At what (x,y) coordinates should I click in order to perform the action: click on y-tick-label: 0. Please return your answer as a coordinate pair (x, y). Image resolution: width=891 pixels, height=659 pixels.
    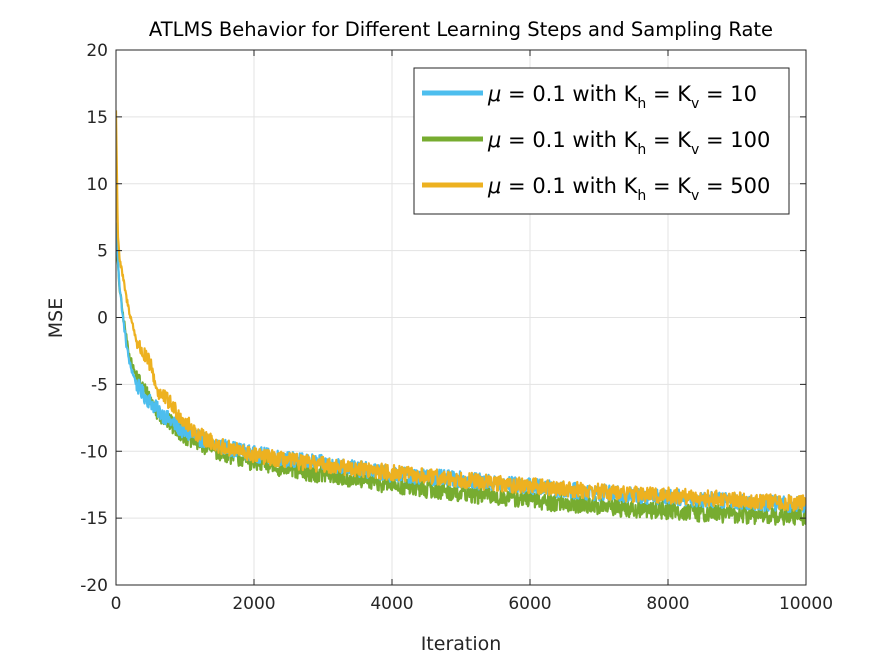
    Looking at the image, I should click on (102, 319).